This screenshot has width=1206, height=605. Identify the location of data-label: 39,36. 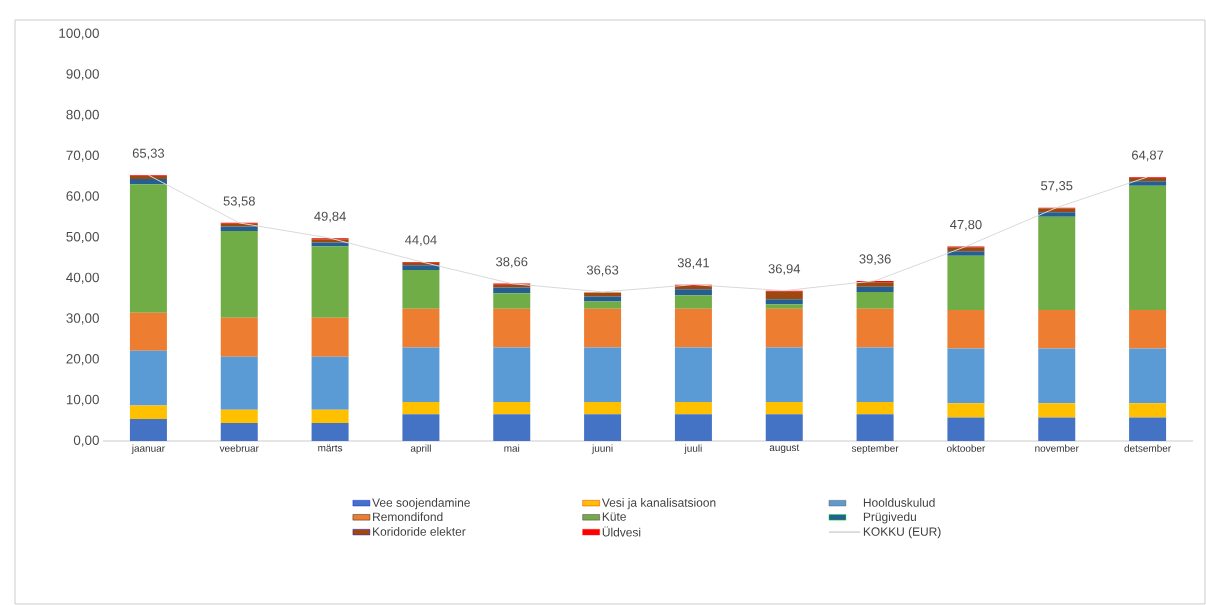
(875, 260).